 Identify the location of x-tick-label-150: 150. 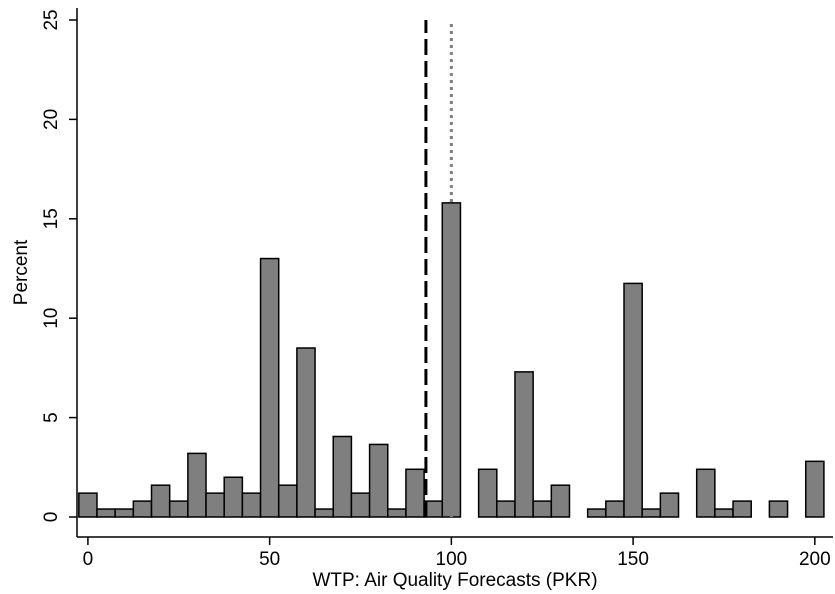
(633, 559).